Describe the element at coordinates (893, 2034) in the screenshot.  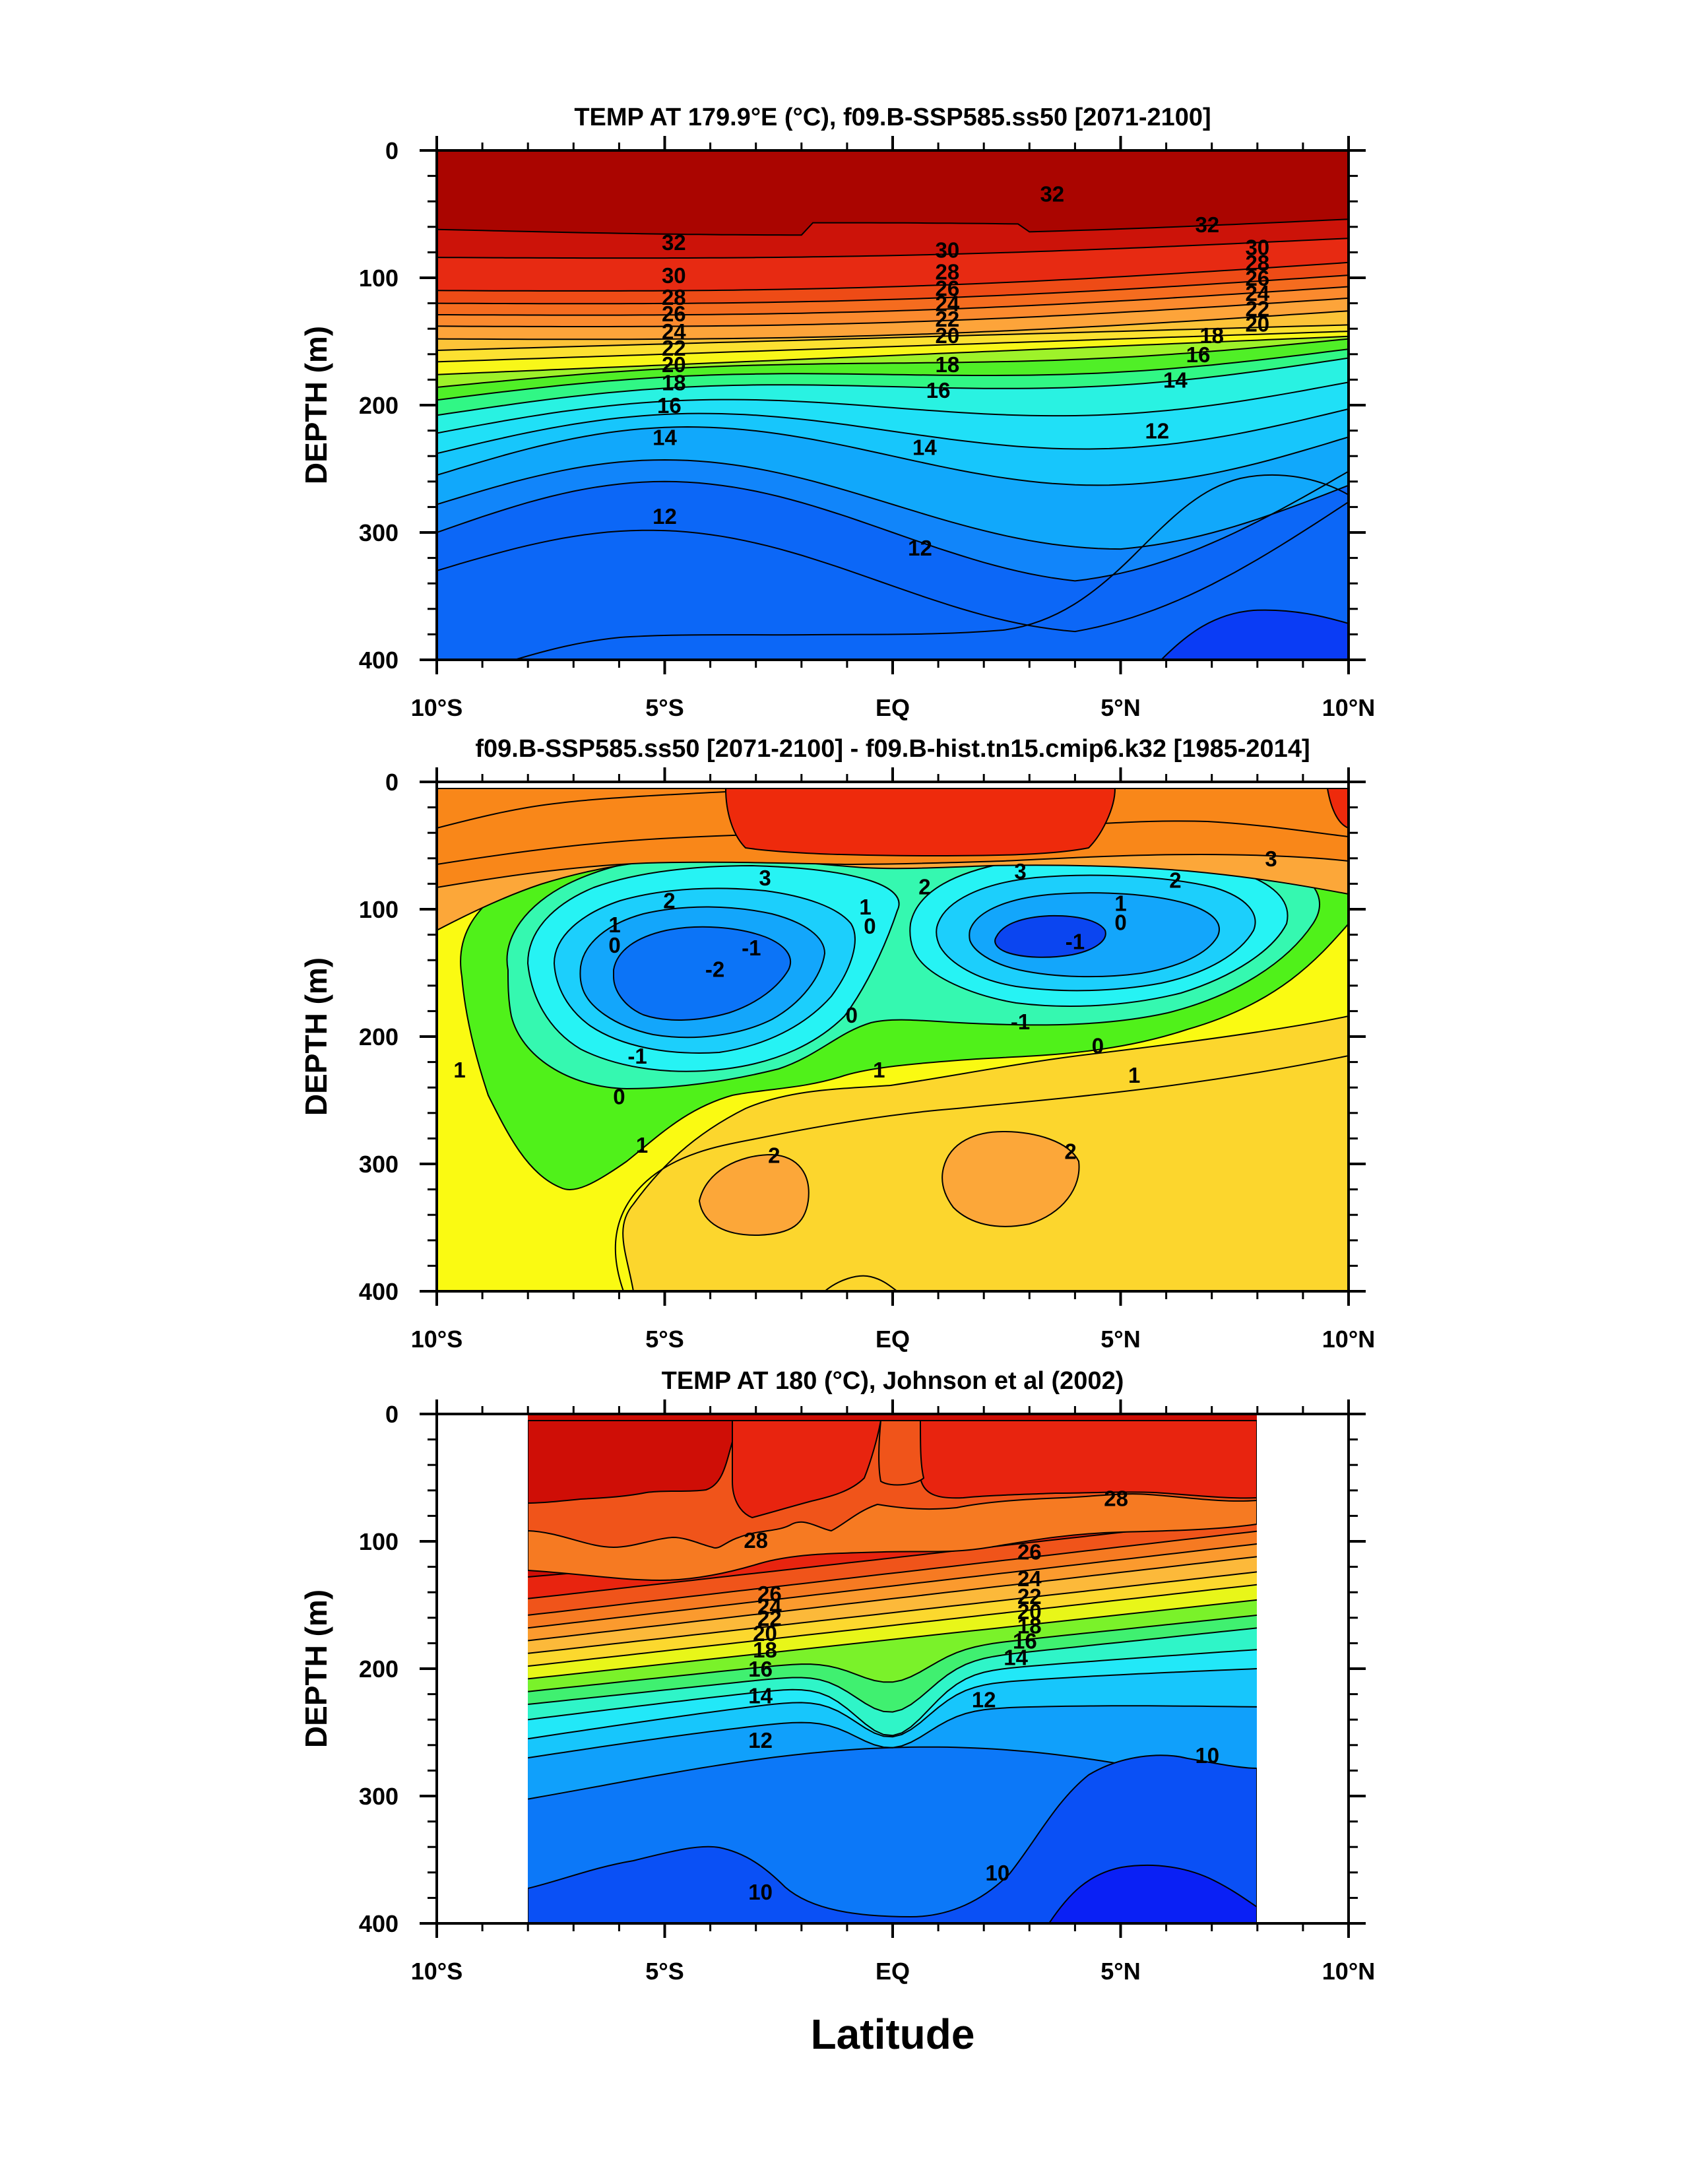
I see `x-axis-title: Latitude` at that location.